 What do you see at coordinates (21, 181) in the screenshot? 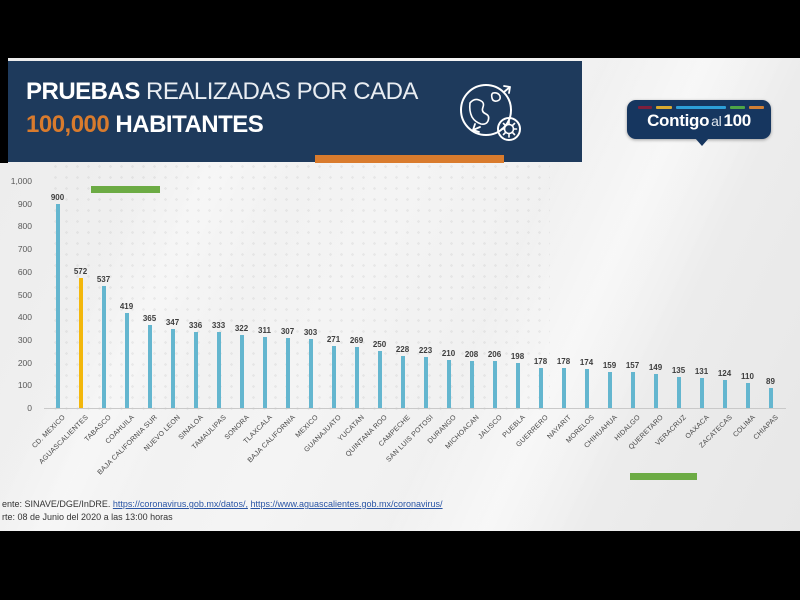
I see `y-axis-tick-label: 1,000` at bounding box center [21, 181].